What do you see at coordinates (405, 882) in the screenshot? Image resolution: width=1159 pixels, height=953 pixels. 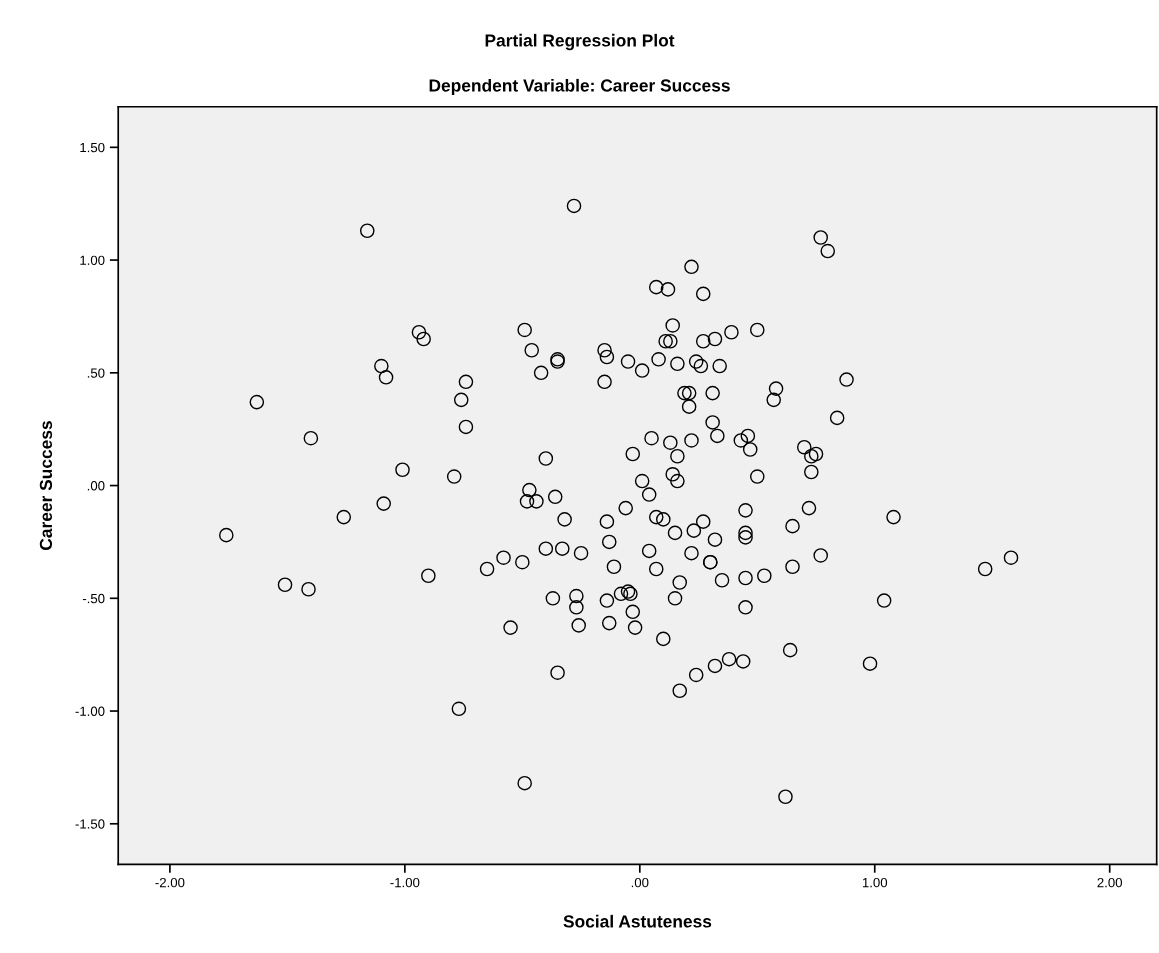 I see `x-tick-label: -1.00` at bounding box center [405, 882].